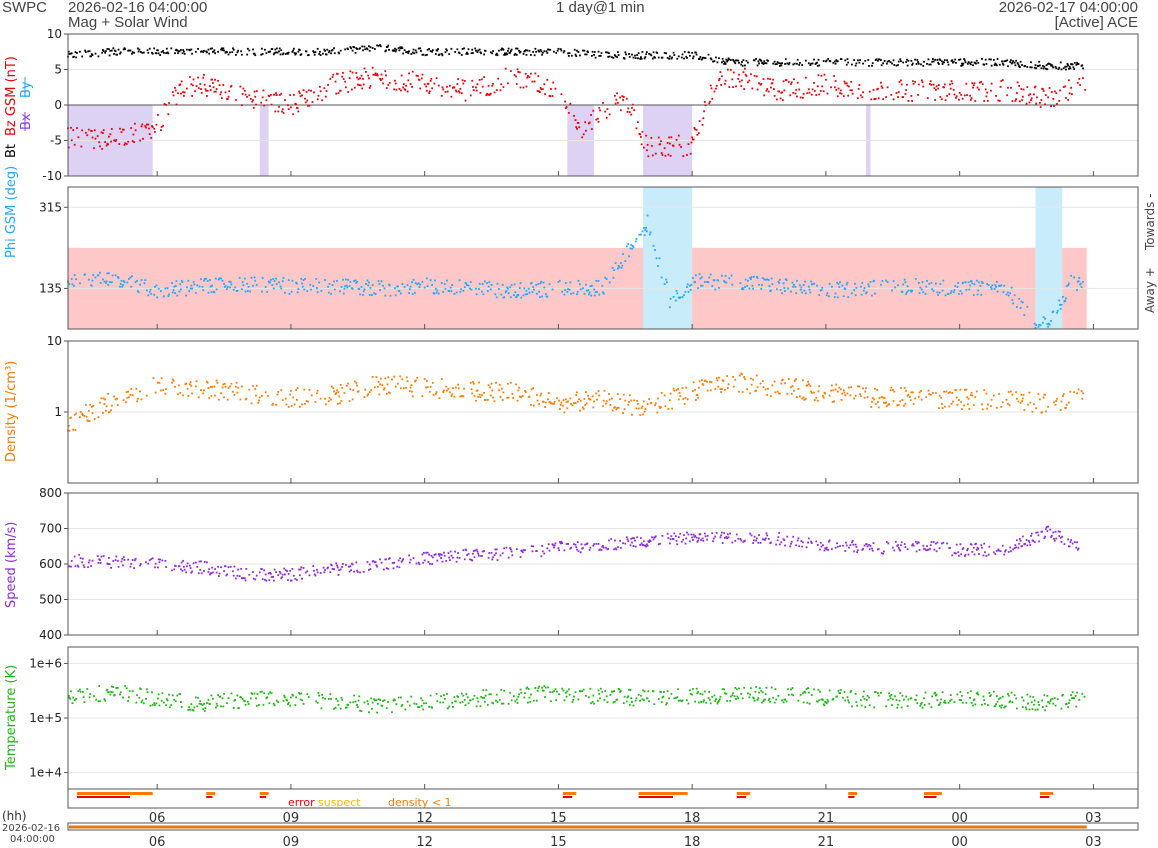 This screenshot has height=848, width=1158. What do you see at coordinates (558, 818) in the screenshot?
I see `hour-label-top-3: 15` at bounding box center [558, 818].